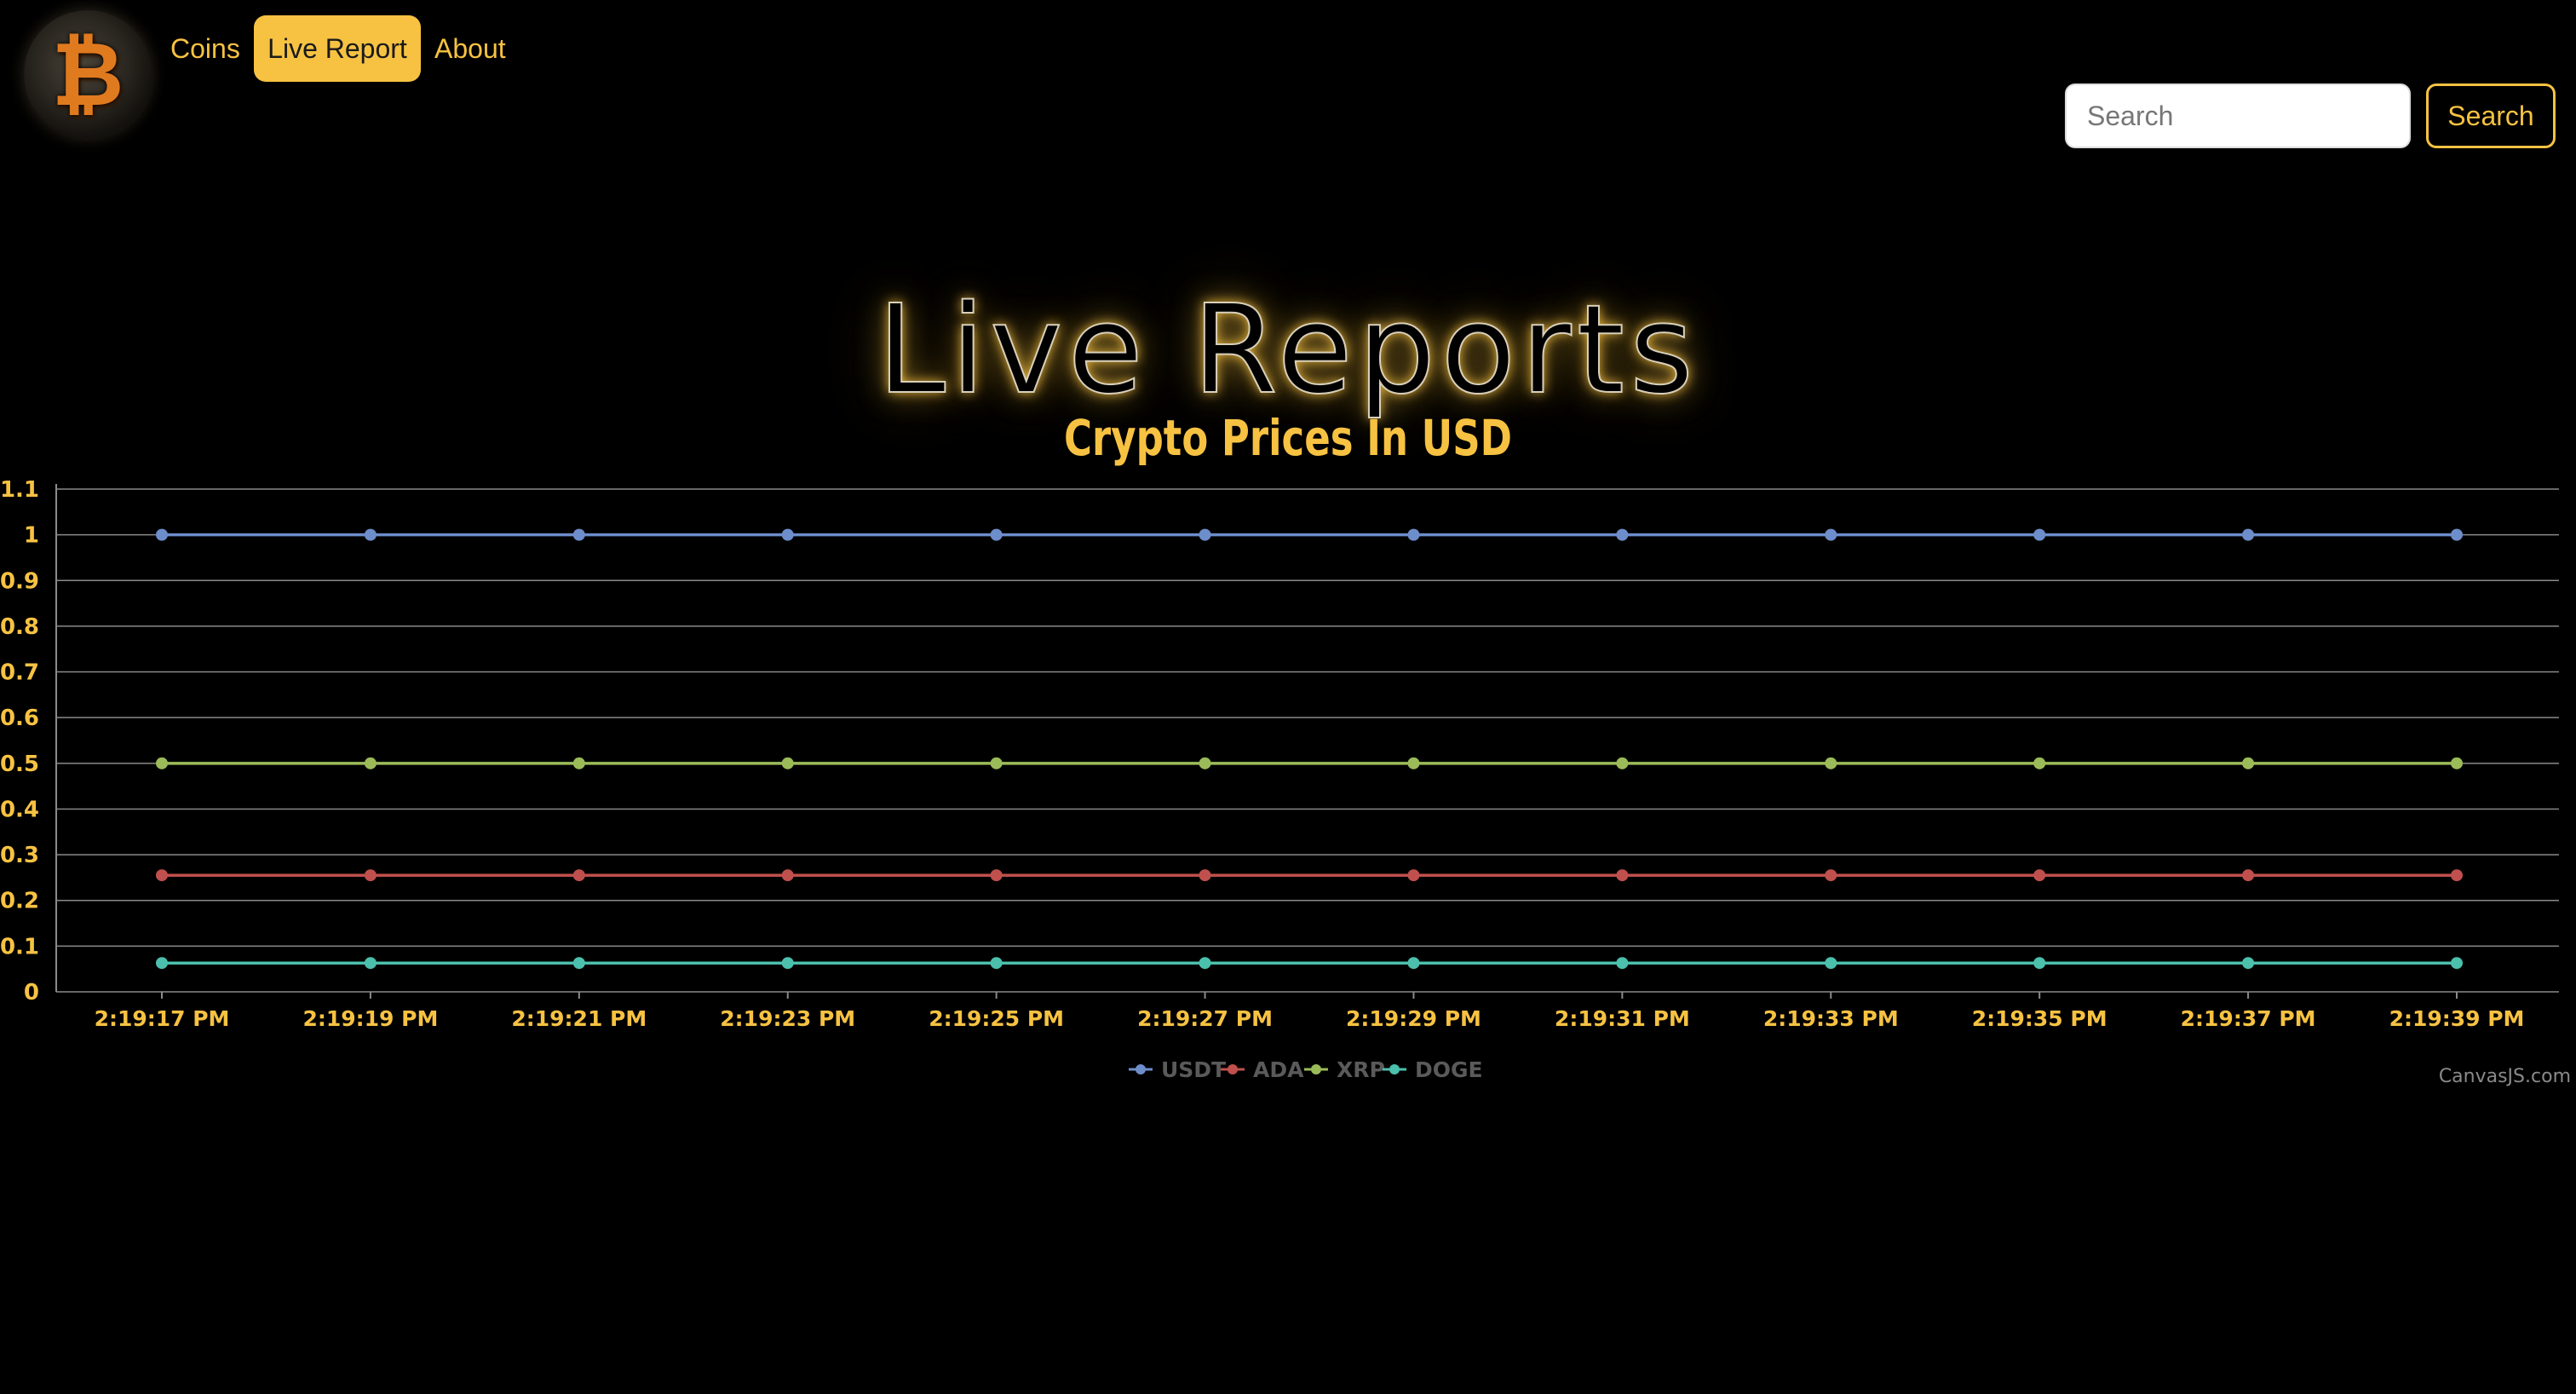  Describe the element at coordinates (20, 490) in the screenshot. I see `y-tick-label: 1.1` at that location.